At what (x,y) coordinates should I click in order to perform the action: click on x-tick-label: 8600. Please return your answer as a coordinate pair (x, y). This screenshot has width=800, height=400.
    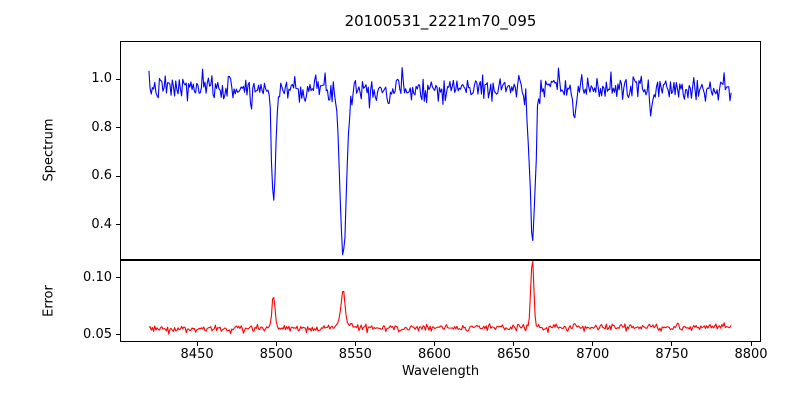
    Looking at the image, I should click on (434, 354).